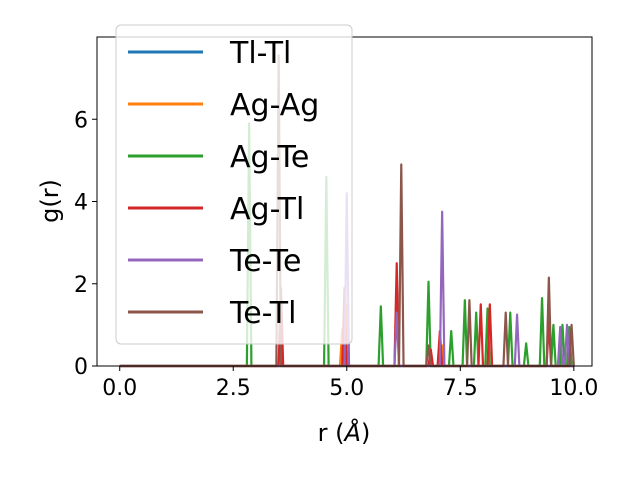 Image resolution: width=640 pixels, height=480 pixels. Describe the element at coordinates (265, 261) in the screenshot. I see `legend-label: Te-Te` at that location.